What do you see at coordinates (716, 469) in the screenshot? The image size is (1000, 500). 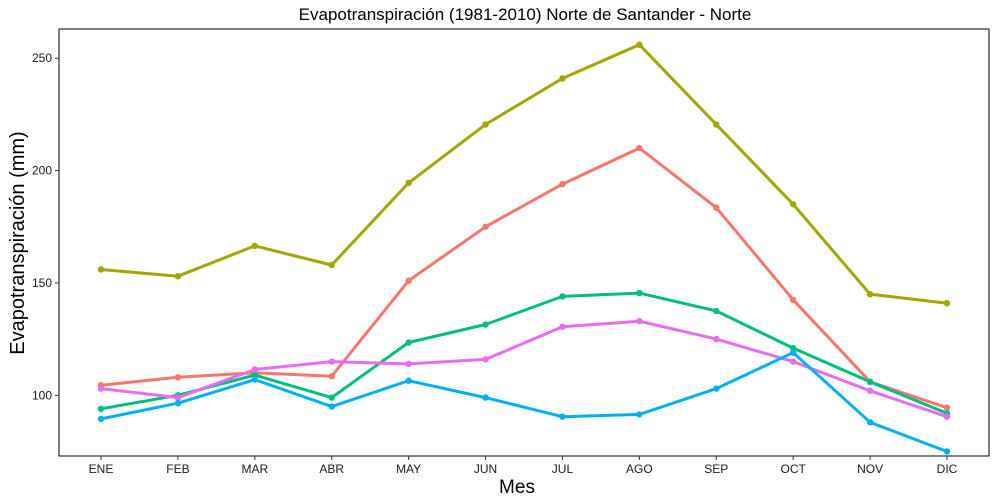 I see `x-tick-label: SEP` at bounding box center [716, 469].